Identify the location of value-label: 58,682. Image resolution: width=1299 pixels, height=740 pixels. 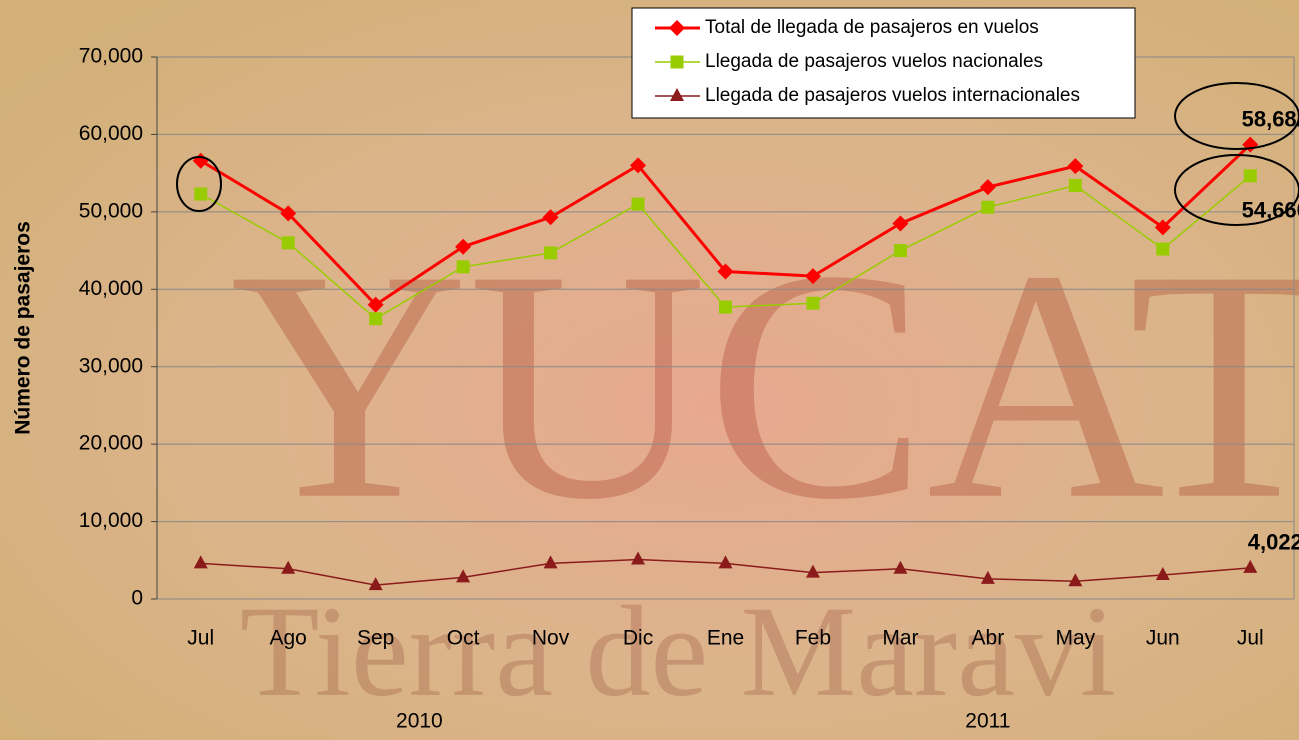
(1270, 118).